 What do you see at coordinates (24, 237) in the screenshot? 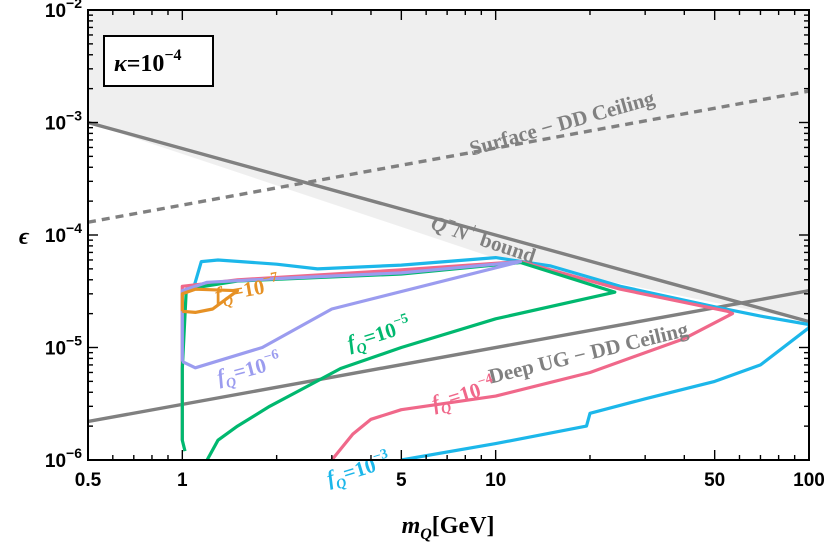
I see `y-axis-title: ϵ` at bounding box center [24, 237].